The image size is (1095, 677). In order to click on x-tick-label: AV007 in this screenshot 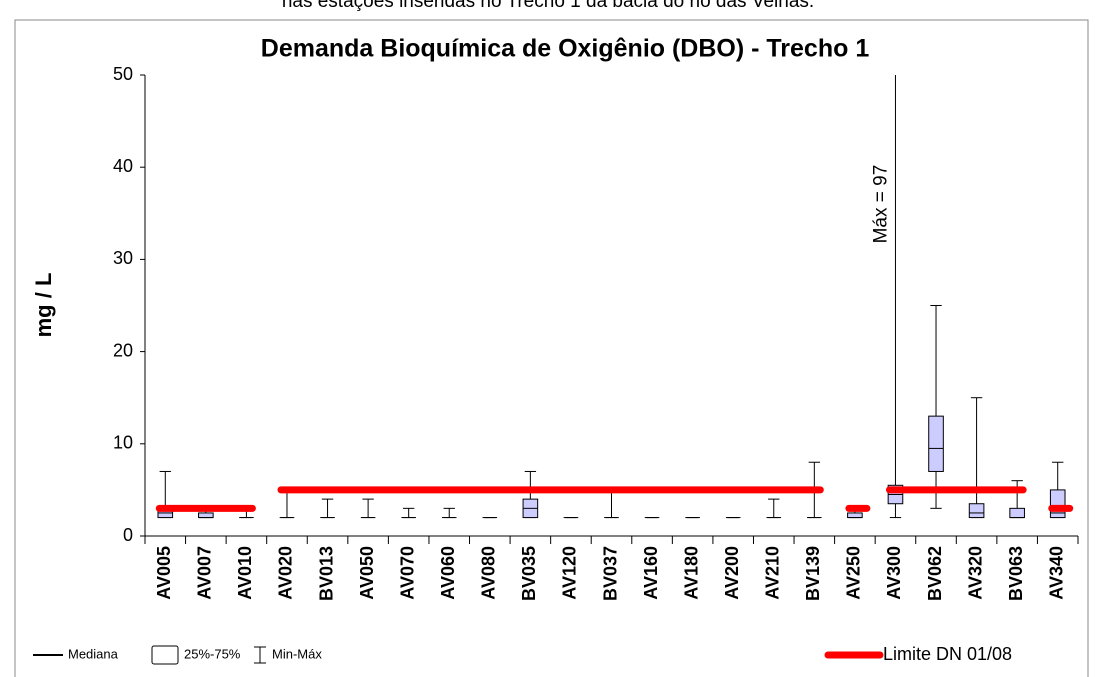, I will do `click(205, 573)`.